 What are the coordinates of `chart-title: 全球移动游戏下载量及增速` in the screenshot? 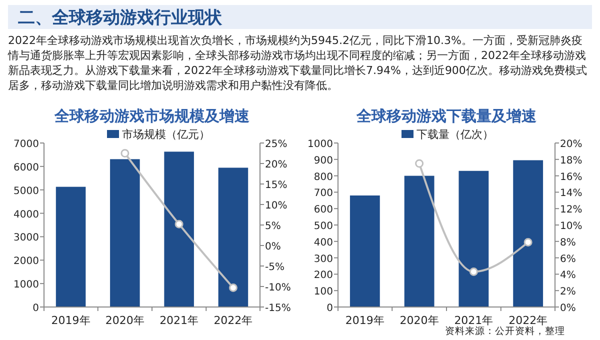 It's located at (447, 116).